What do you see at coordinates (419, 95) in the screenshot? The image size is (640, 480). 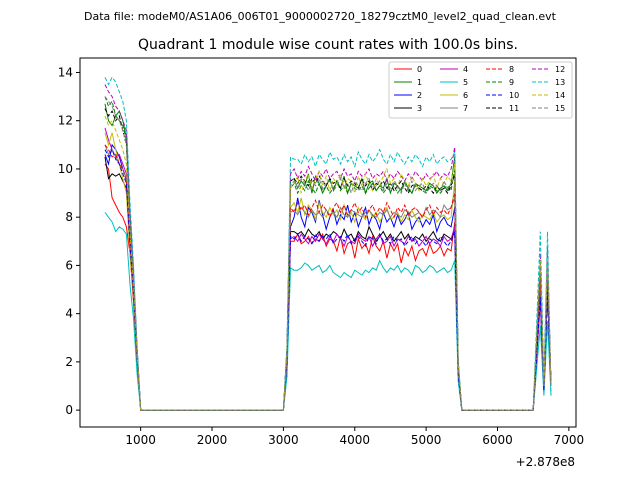 I see `legend-label-2: 2` at bounding box center [419, 95].